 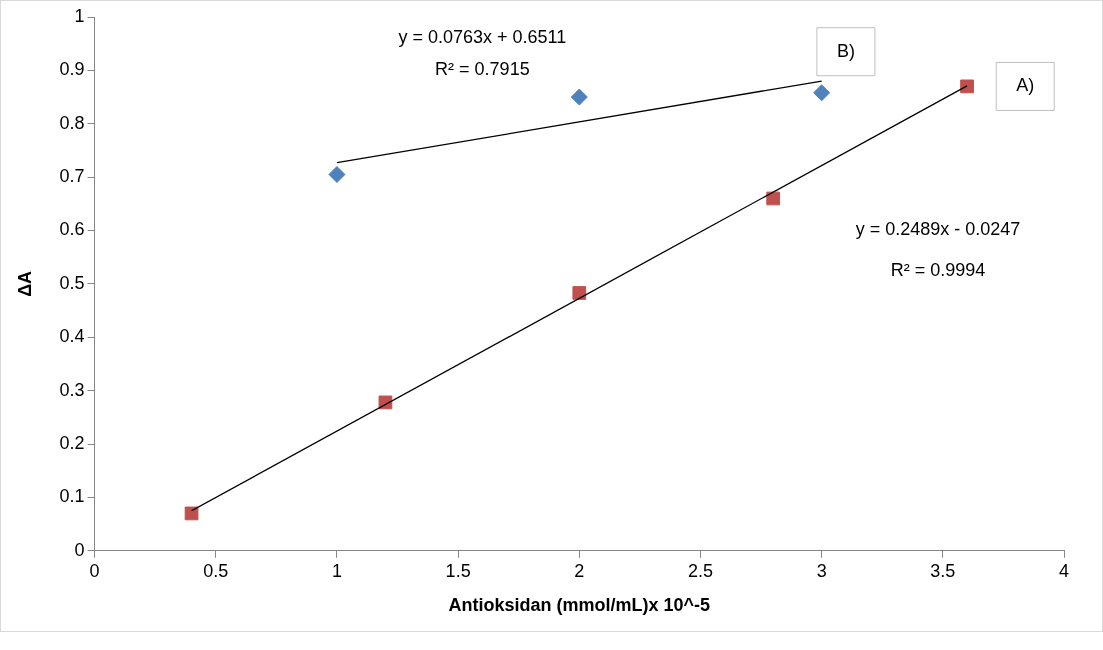 What do you see at coordinates (821, 570) in the screenshot?
I see `x-tick-label: 3` at bounding box center [821, 570].